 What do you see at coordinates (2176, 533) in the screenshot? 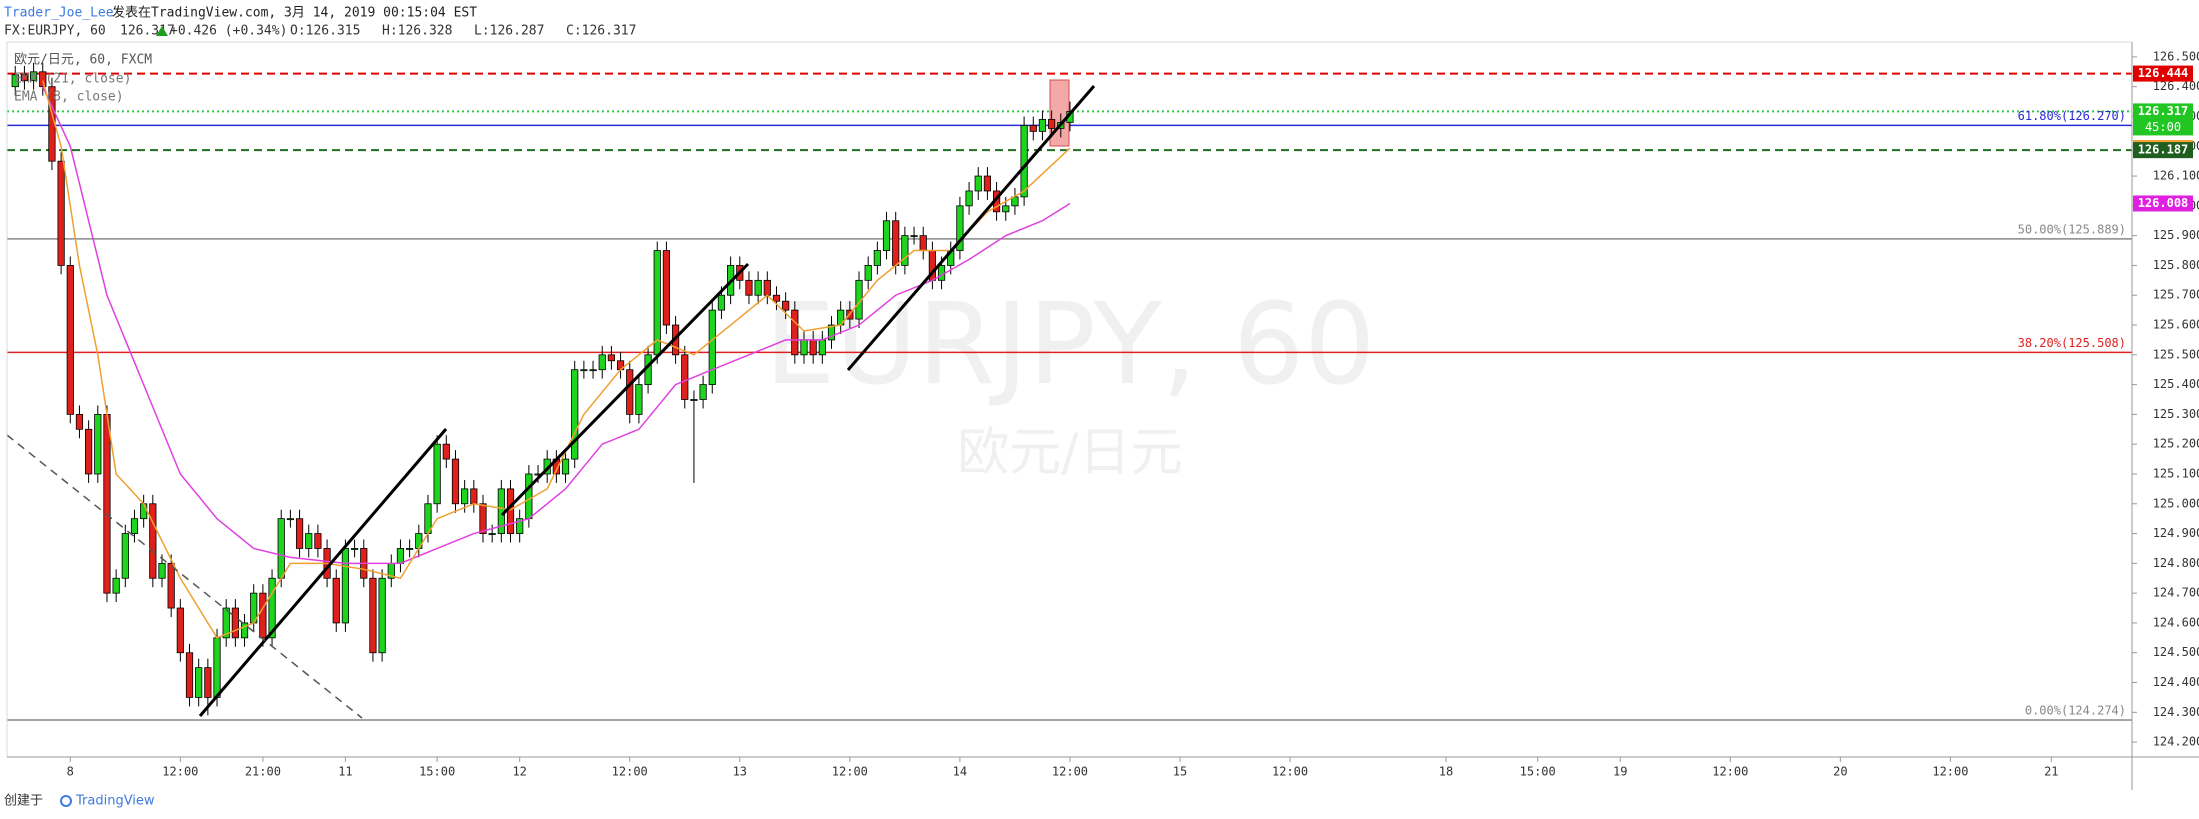
I see `y-tick-label: 124.900` at bounding box center [2176, 533].